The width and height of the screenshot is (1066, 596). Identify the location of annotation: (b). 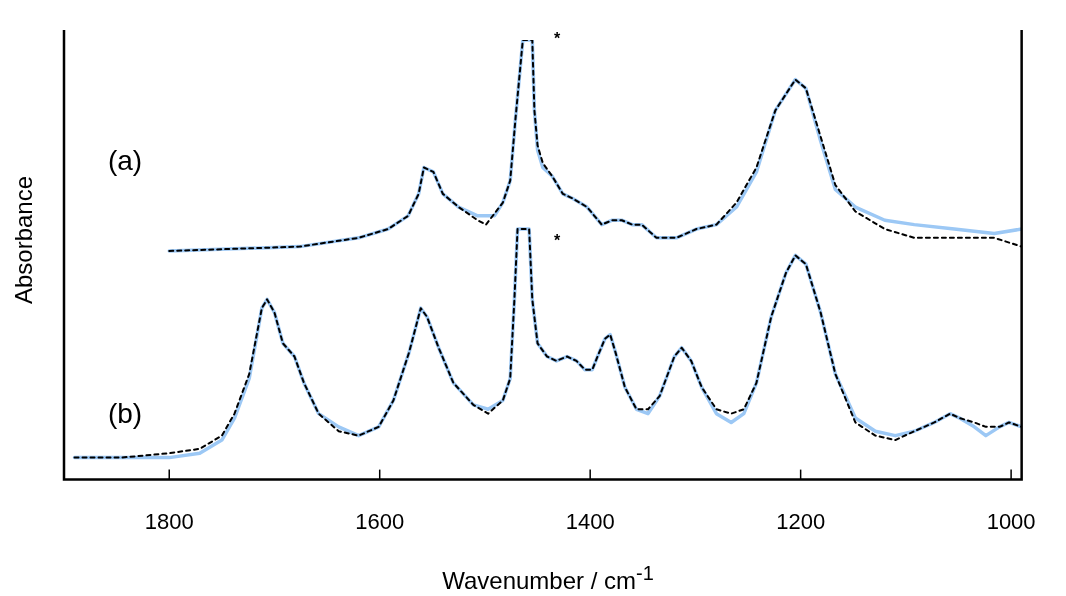
(125, 413).